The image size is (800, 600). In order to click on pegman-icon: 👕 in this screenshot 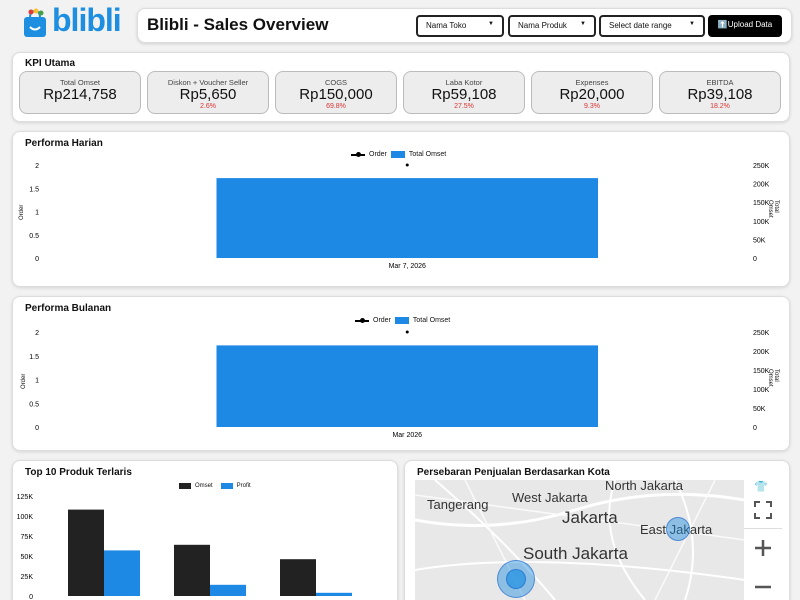, I will do `click(761, 487)`.